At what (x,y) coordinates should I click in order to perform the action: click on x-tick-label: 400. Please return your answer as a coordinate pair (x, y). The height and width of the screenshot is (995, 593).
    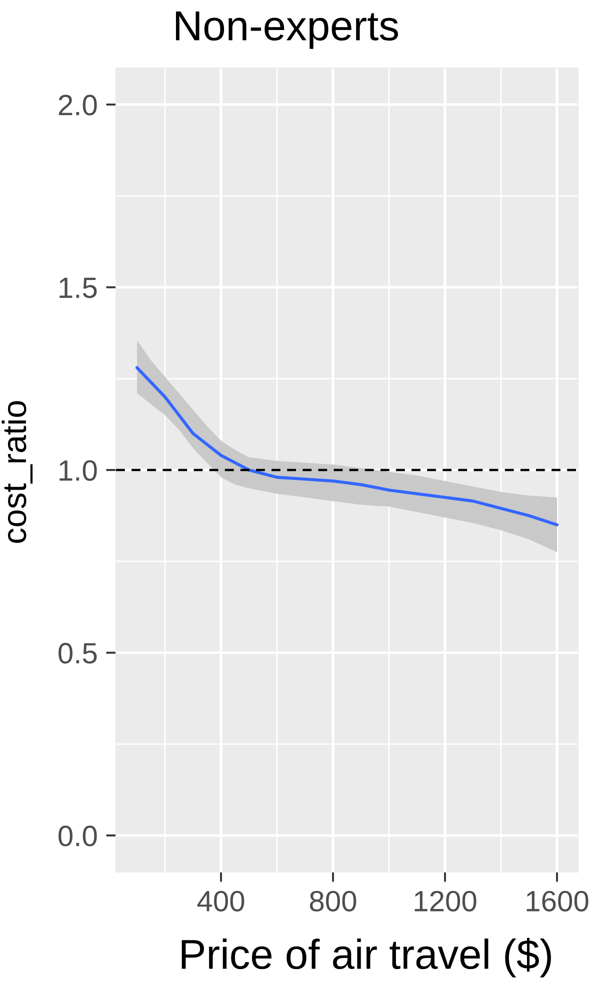
    Looking at the image, I should click on (220, 901).